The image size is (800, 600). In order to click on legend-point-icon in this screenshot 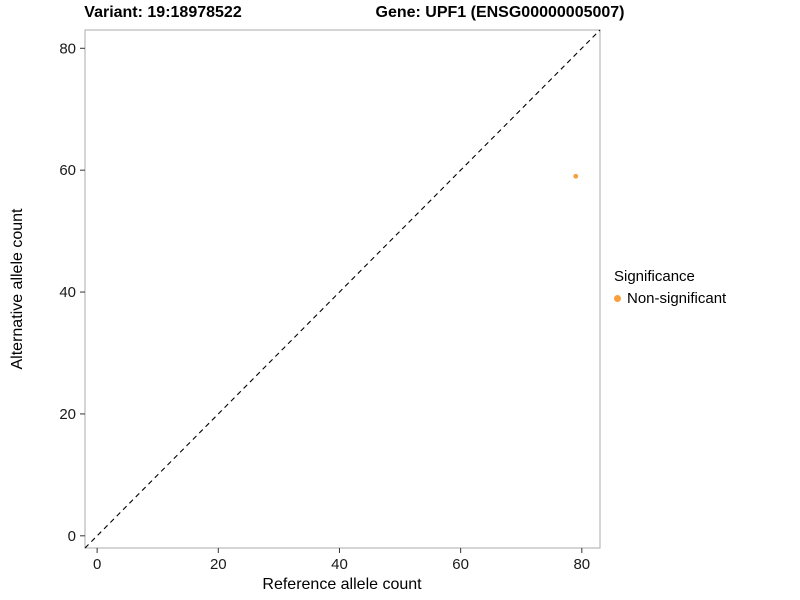, I will do `click(617, 298)`.